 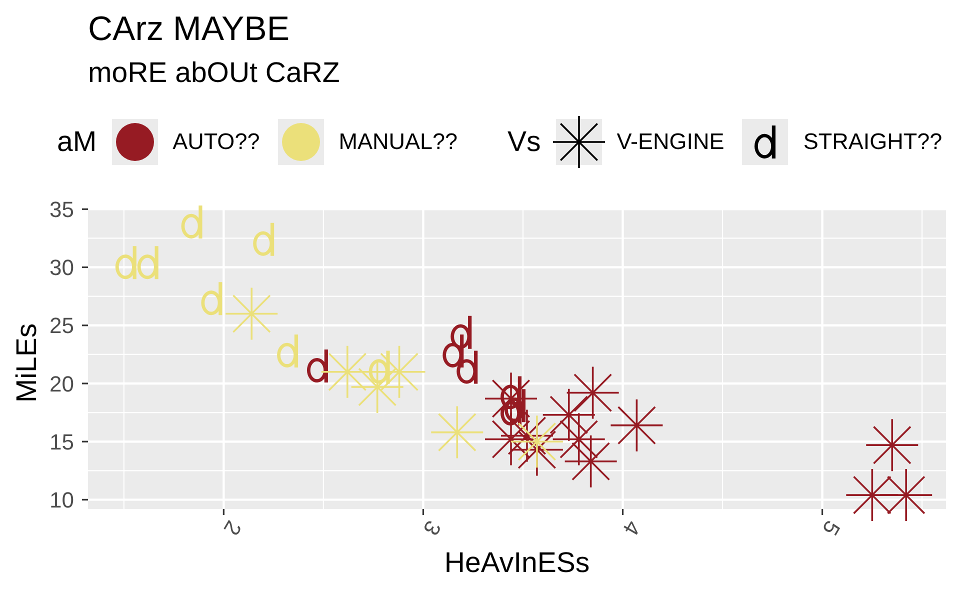 I want to click on y-tick-label: 20, so click(x=62, y=383).